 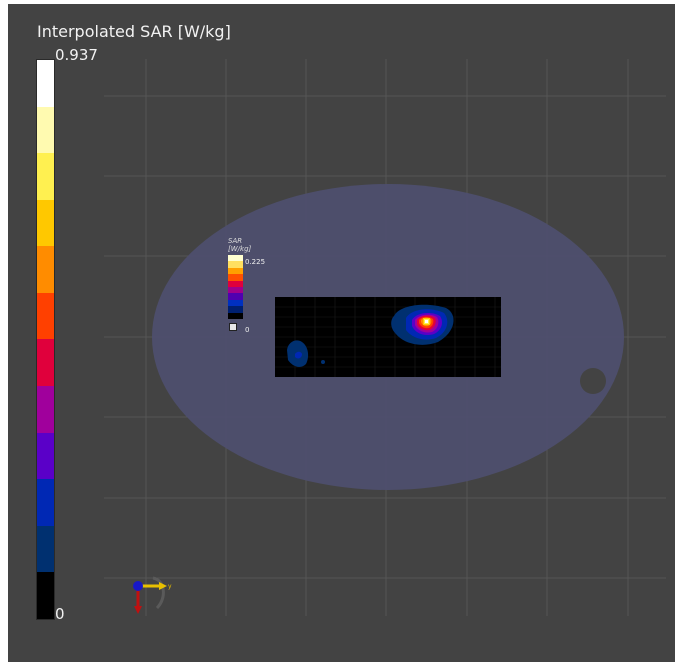 What do you see at coordinates (76, 55) in the screenshot?
I see `colorbar-max-label: 0.937` at bounding box center [76, 55].